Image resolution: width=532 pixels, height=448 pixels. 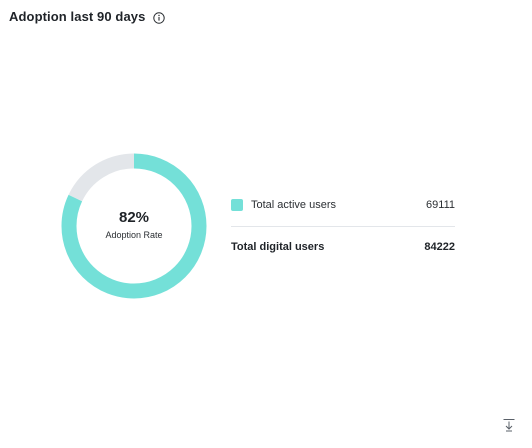 I want to click on legend-item-active-users: Total active users 69111, so click(x=343, y=205).